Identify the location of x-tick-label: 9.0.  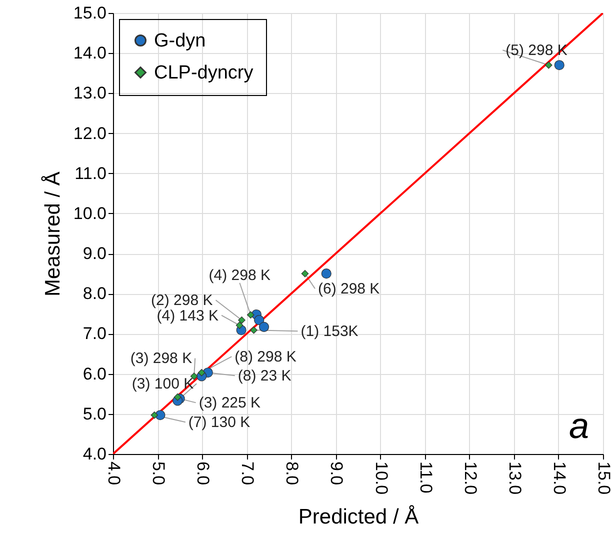
(336, 474).